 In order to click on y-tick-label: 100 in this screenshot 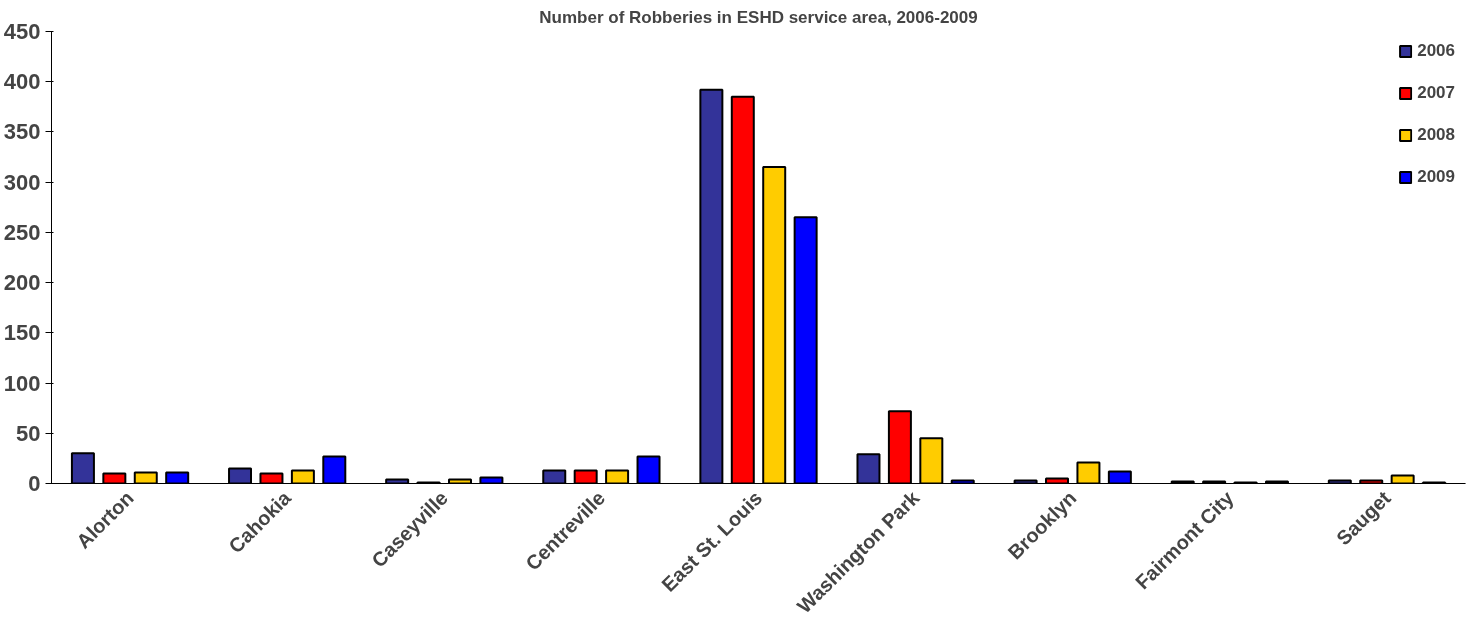, I will do `click(22, 383)`.